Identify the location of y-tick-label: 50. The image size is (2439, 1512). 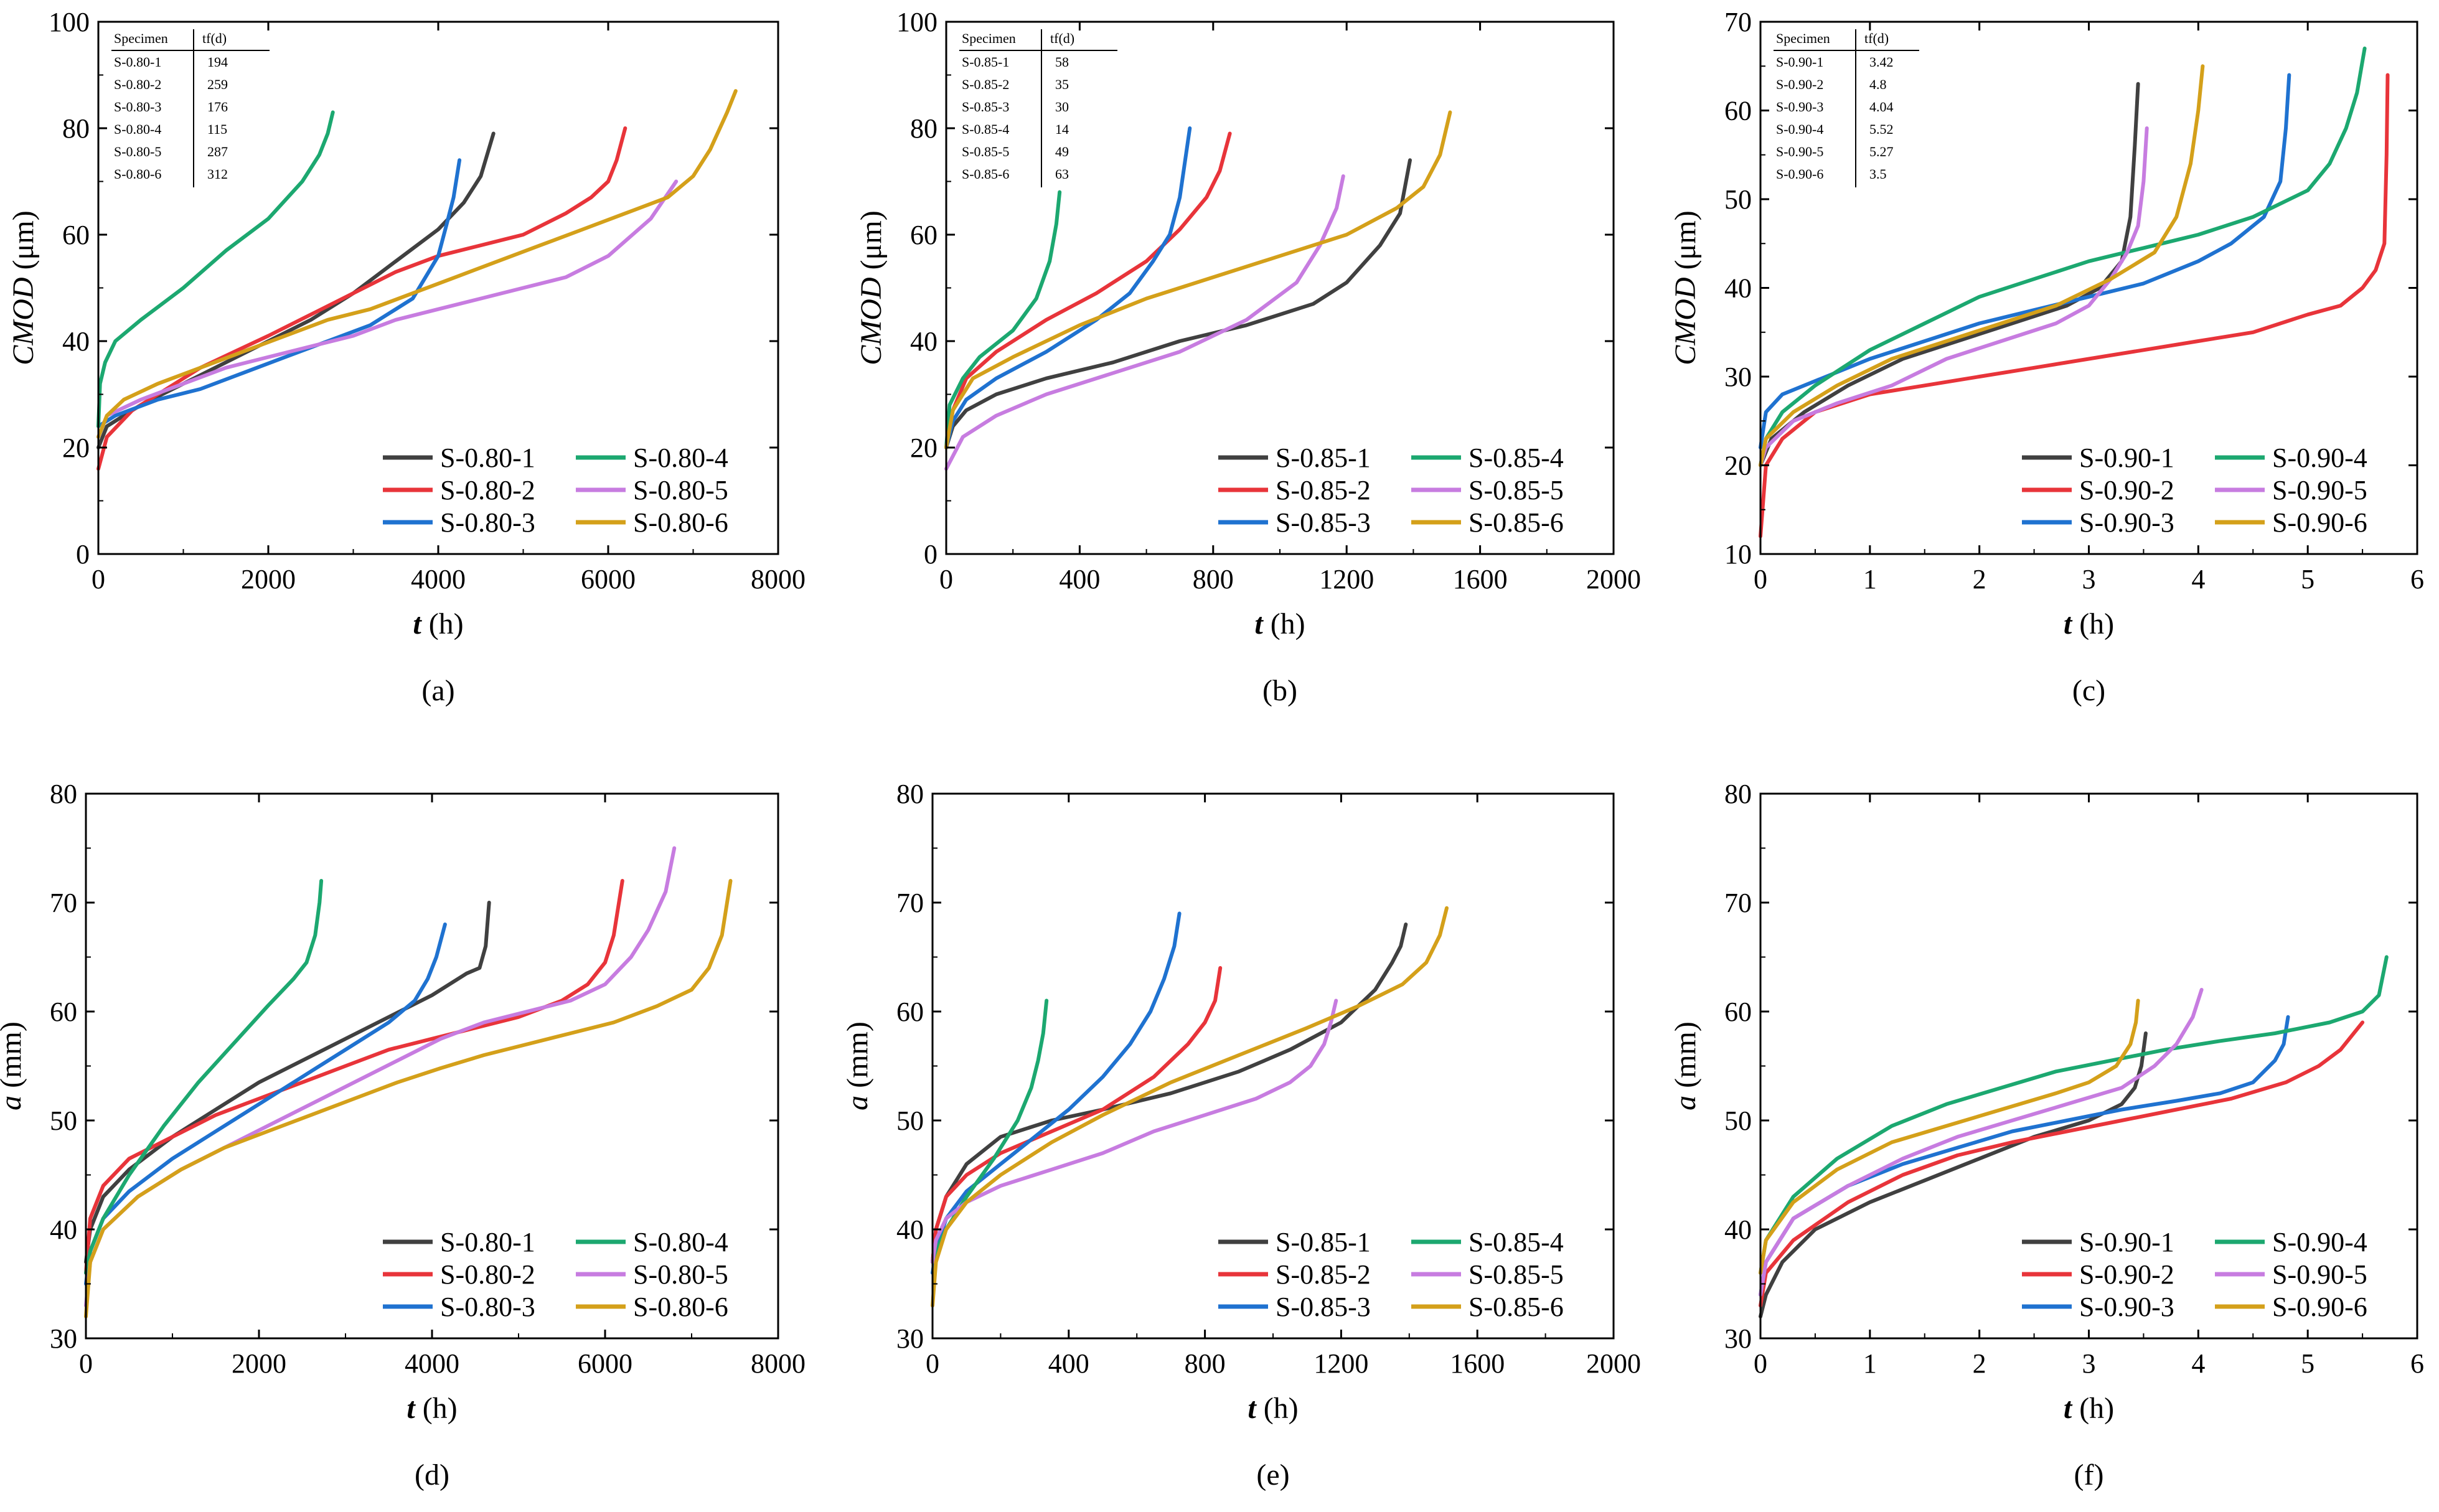
(63, 1121).